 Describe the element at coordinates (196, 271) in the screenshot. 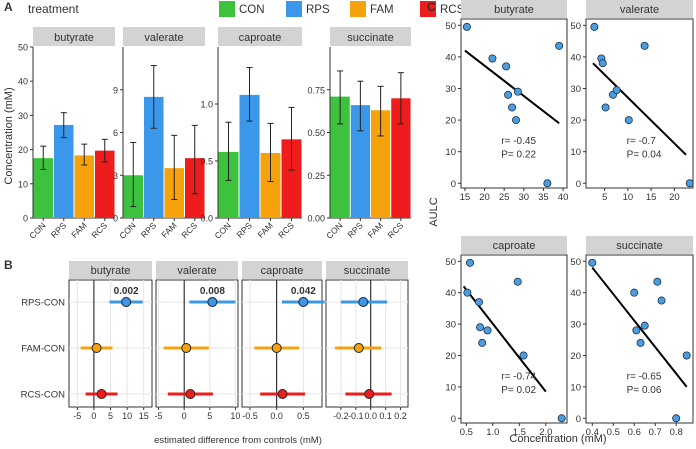

I see `facet-title: valerate` at that location.